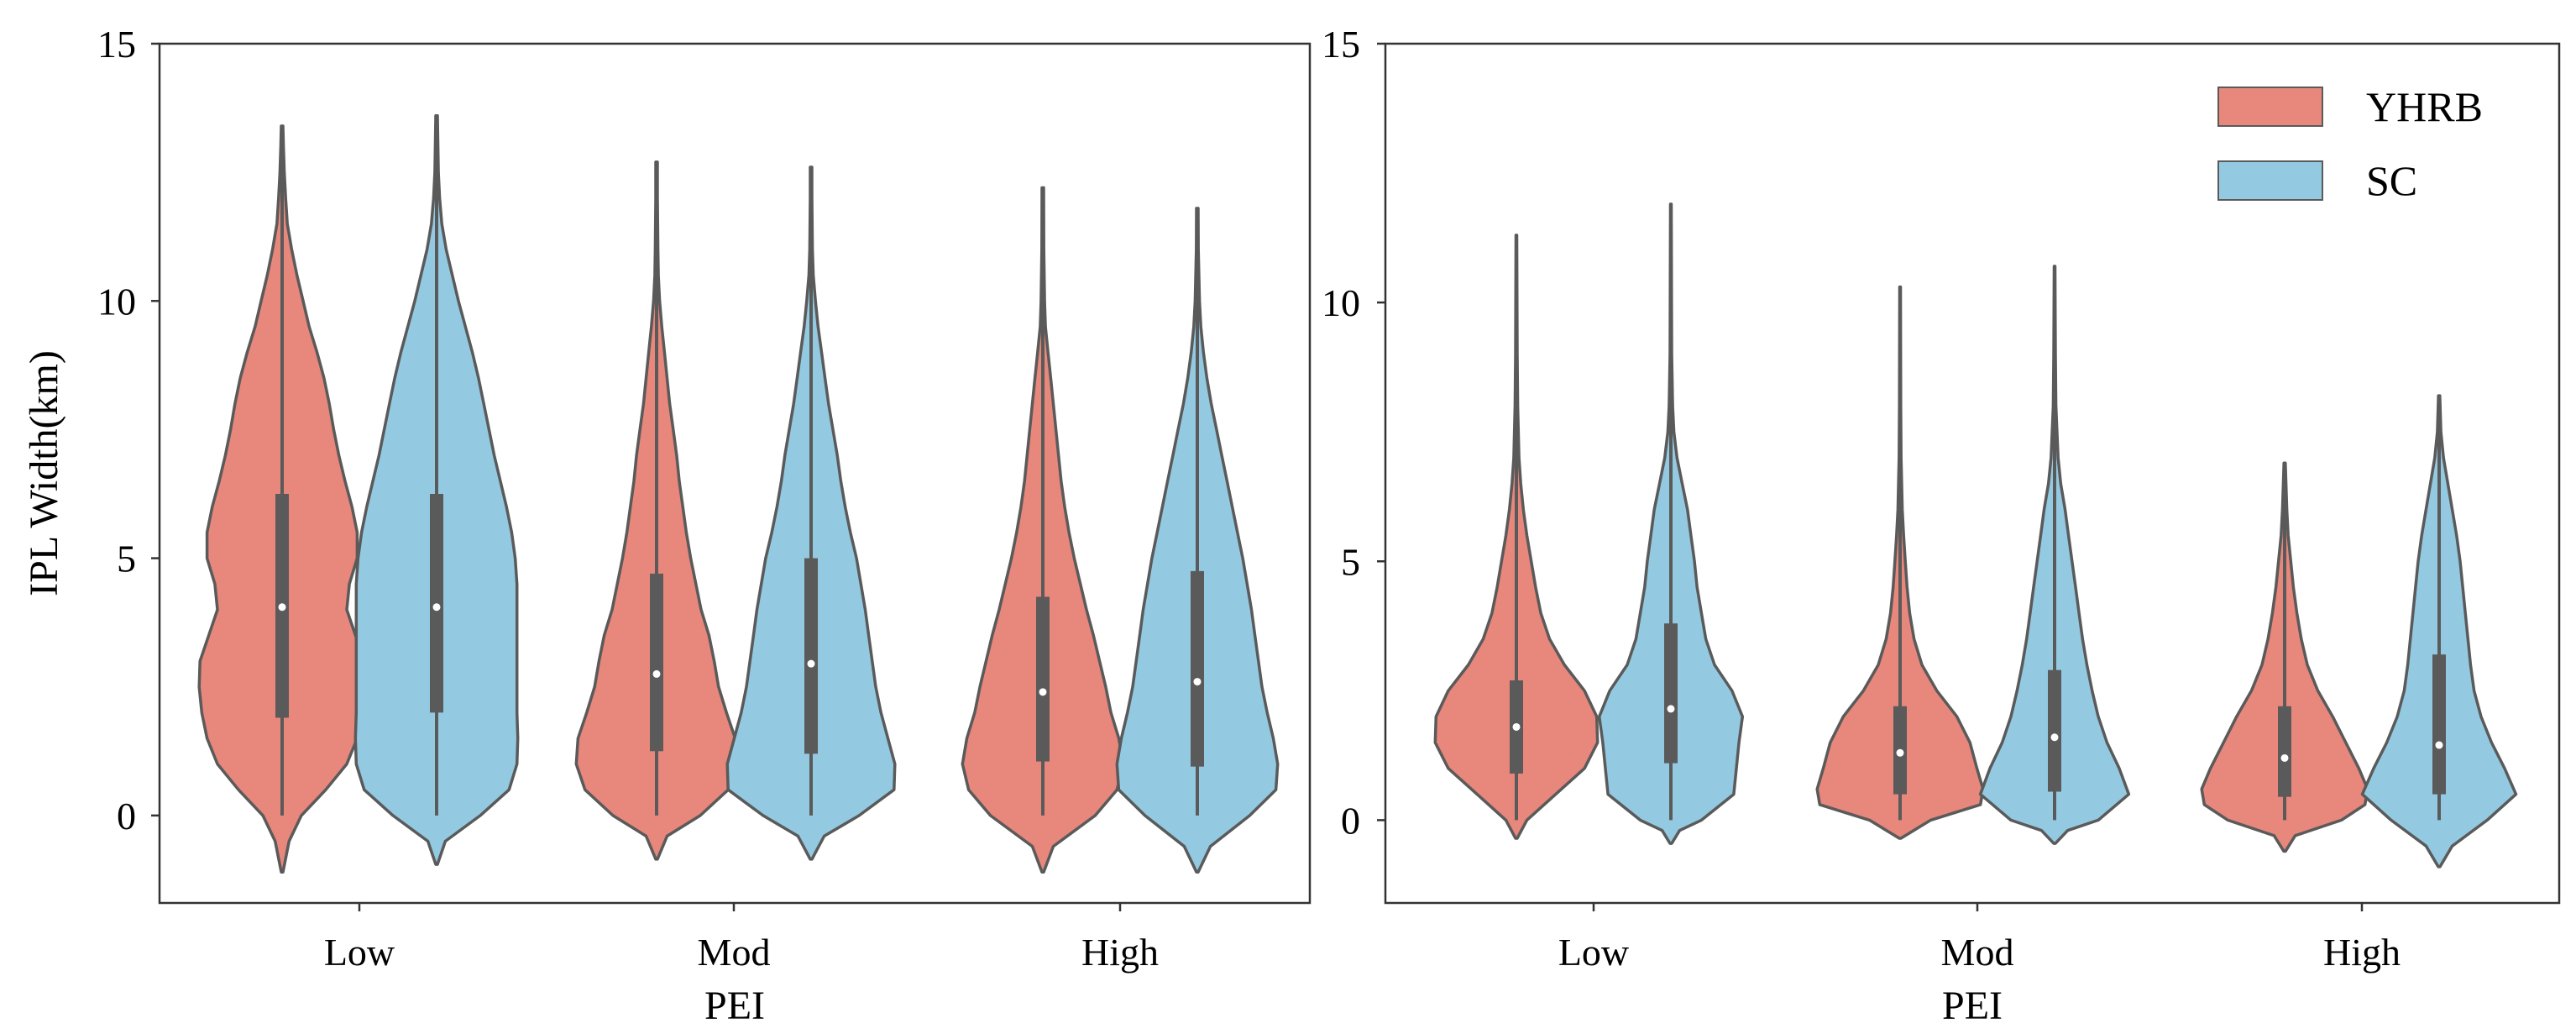 Image resolution: width=2576 pixels, height=1034 pixels. What do you see at coordinates (2270, 180) in the screenshot?
I see `legend-swatch-sc` at bounding box center [2270, 180].